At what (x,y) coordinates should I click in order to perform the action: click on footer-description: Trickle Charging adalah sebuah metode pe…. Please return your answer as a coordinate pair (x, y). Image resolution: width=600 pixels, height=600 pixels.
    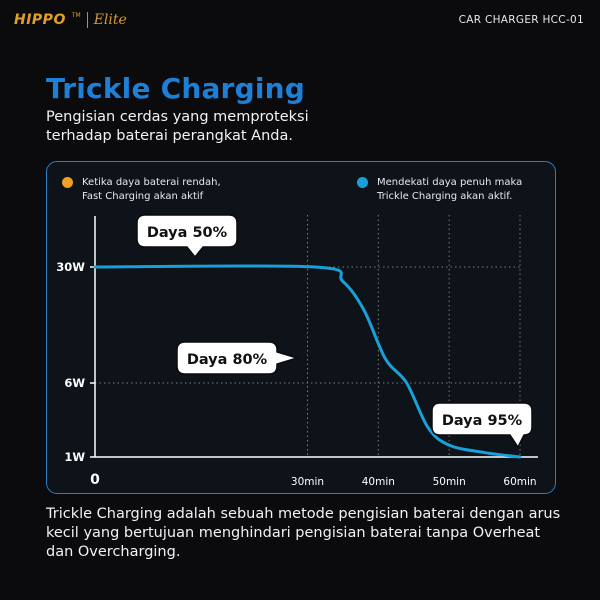
    Looking at the image, I should click on (303, 533).